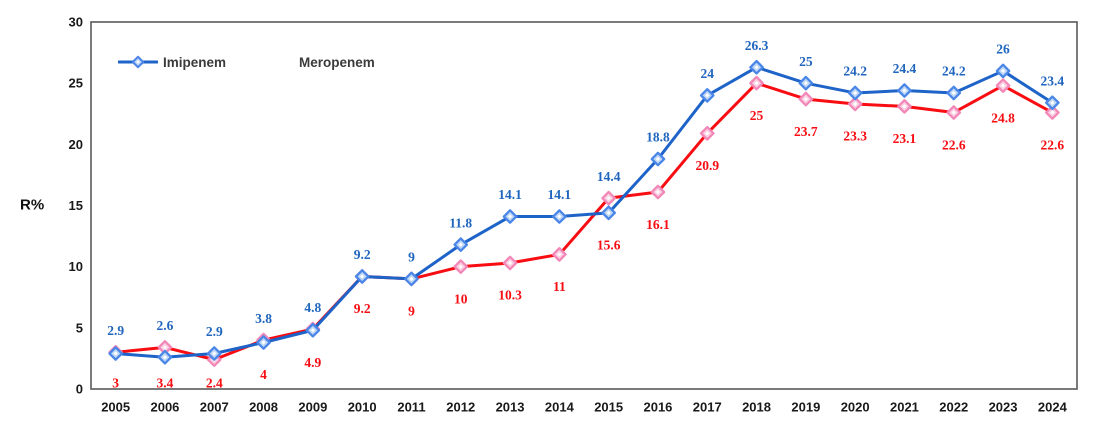  What do you see at coordinates (79, 389) in the screenshot?
I see `y-tick-label: 0` at bounding box center [79, 389].